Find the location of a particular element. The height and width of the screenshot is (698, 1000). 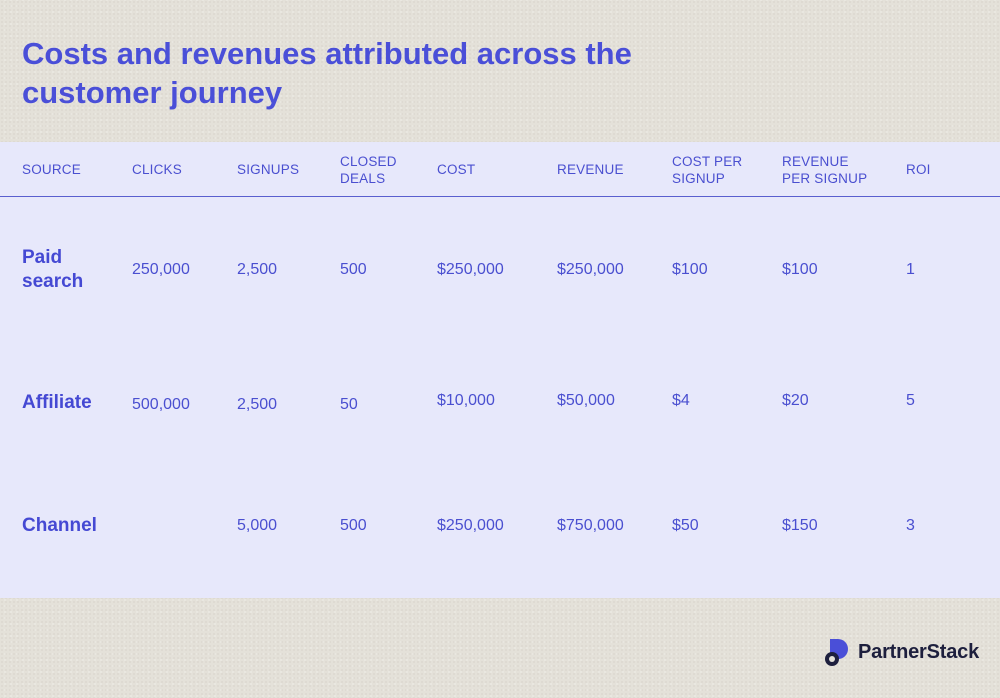

column-header-signups: SIGNUPS is located at coordinates (268, 169).